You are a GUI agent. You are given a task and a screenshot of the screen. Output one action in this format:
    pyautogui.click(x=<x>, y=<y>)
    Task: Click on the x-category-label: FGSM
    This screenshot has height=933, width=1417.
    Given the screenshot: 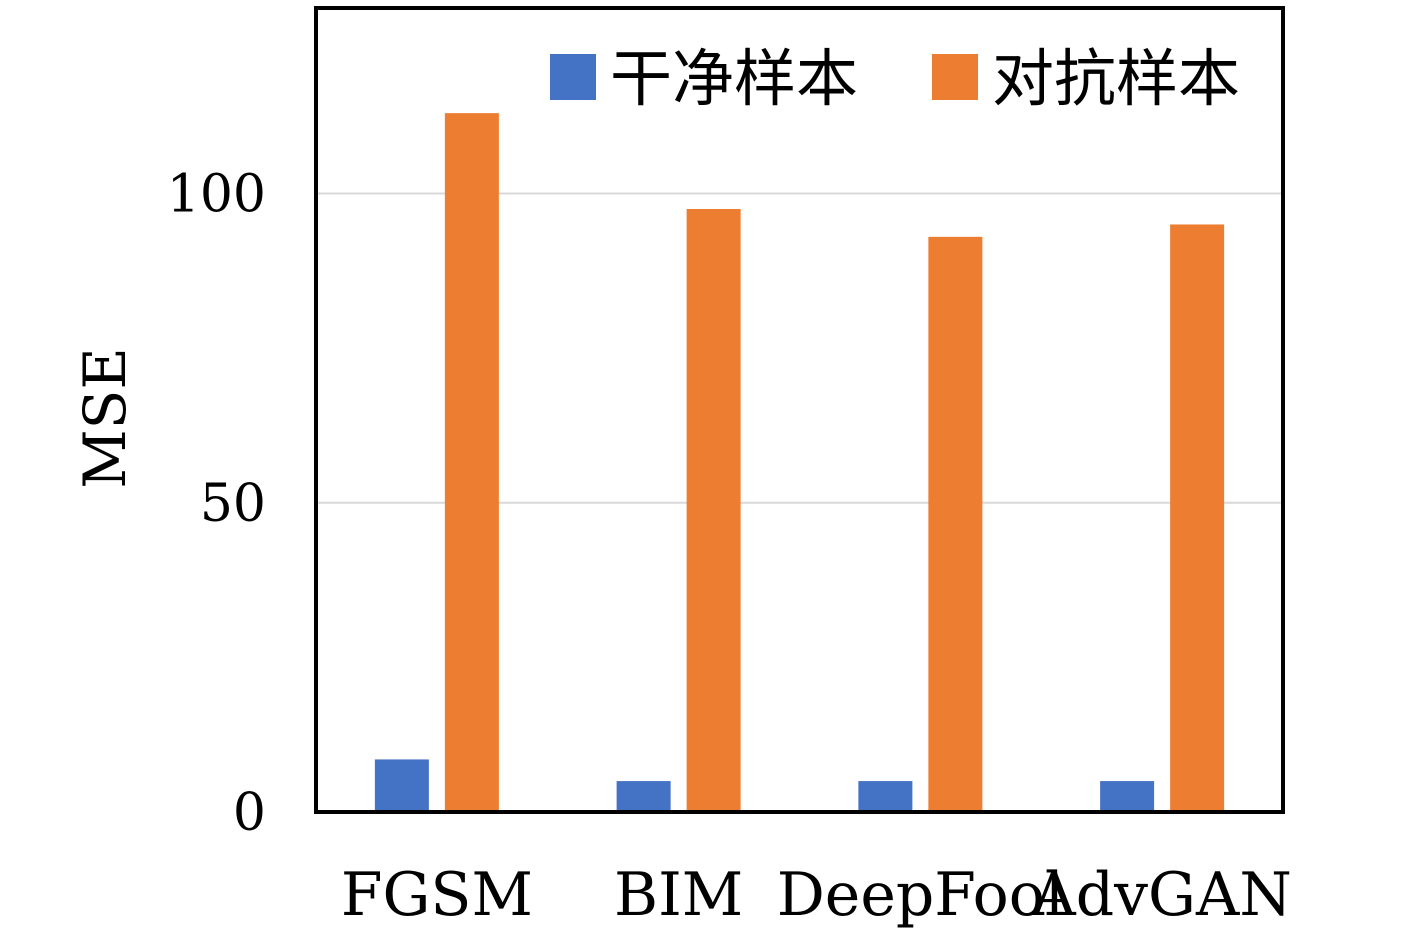 What is the action you would take?
    pyautogui.click(x=437, y=895)
    